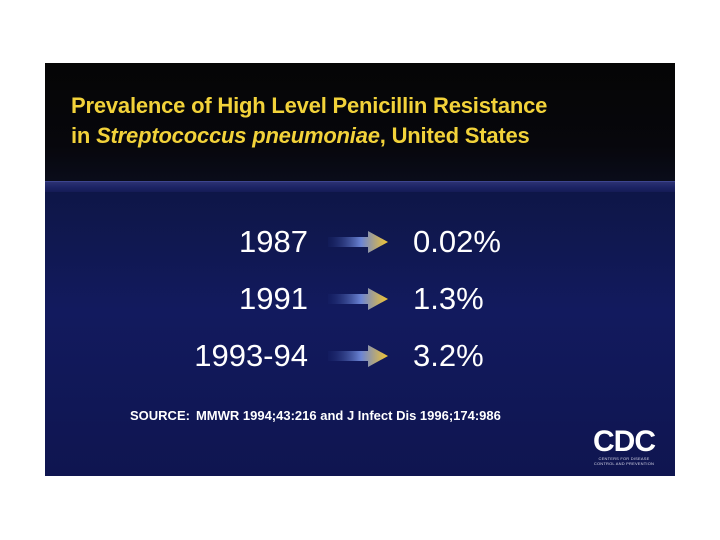 Image resolution: width=720 pixels, height=540 pixels. What do you see at coordinates (160, 415) in the screenshot?
I see `source-label: SOURCE:` at bounding box center [160, 415].